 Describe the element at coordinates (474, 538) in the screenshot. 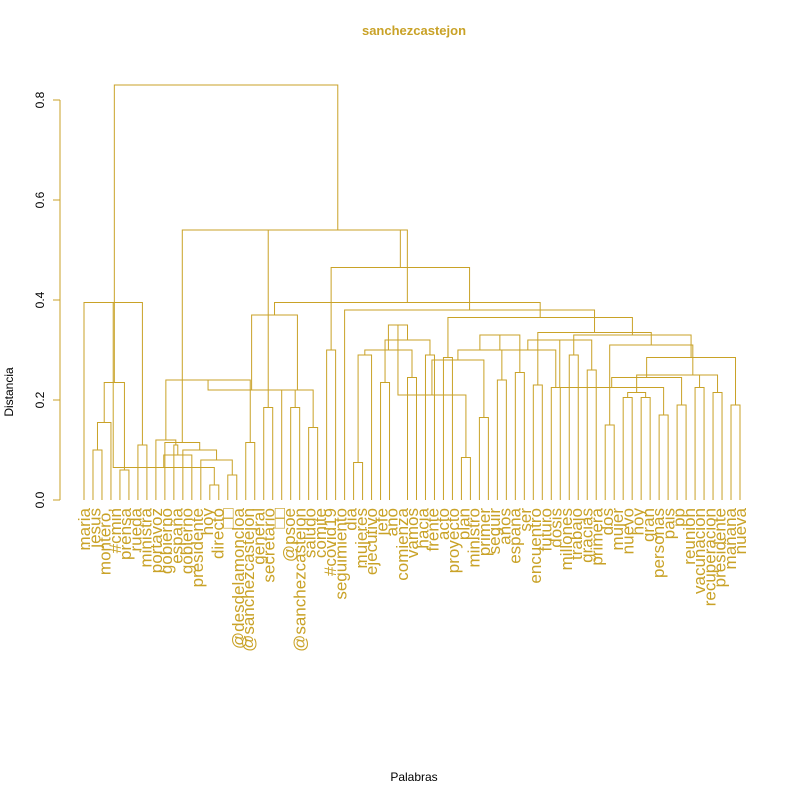

I see `leaf-label: ministro` at that location.